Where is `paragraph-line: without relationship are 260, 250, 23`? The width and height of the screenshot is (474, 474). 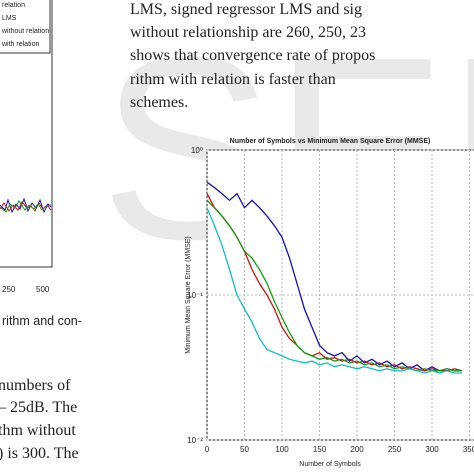
paragraph-line: without relationship are 260, 250, 23 is located at coordinates (248, 32).